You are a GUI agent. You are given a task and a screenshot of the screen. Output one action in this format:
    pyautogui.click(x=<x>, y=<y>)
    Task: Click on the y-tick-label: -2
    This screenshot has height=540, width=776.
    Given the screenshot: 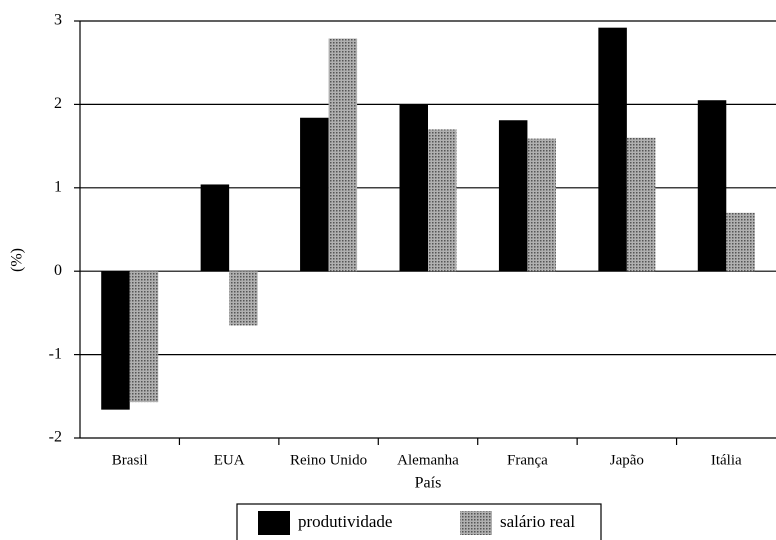 What is the action you would take?
    pyautogui.click(x=55, y=437)
    